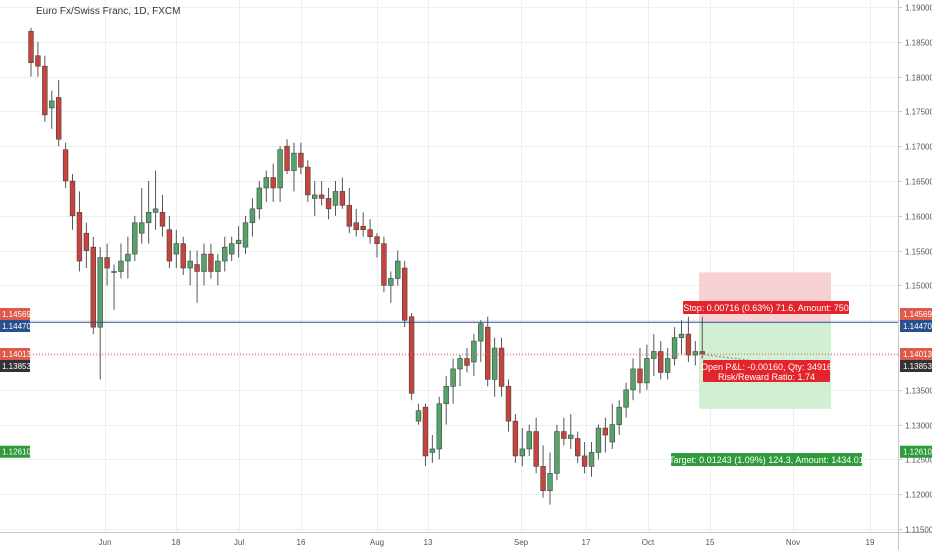 This screenshot has width=932, height=550. What do you see at coordinates (466, 314) in the screenshot?
I see `price-marker: 1.14569 1.14569` at bounding box center [466, 314].